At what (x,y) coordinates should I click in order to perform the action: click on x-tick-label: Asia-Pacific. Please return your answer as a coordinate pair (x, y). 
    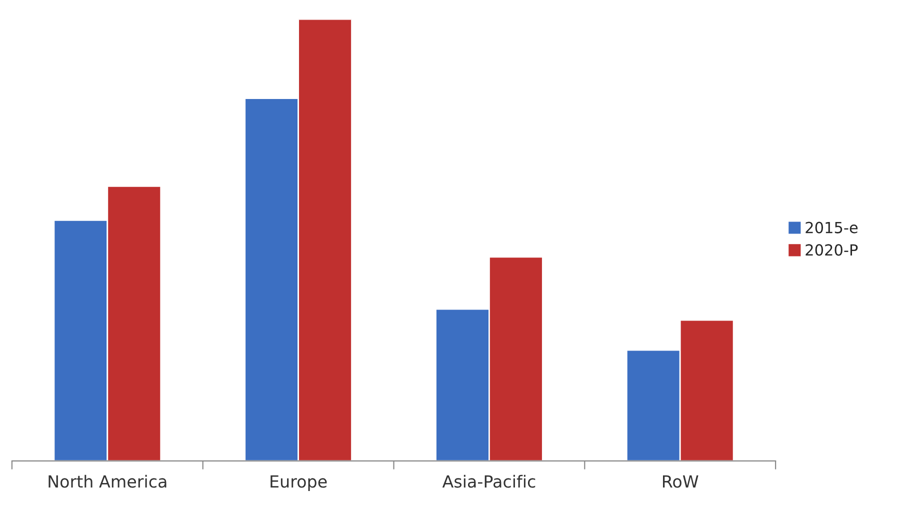
    Looking at the image, I should click on (489, 481).